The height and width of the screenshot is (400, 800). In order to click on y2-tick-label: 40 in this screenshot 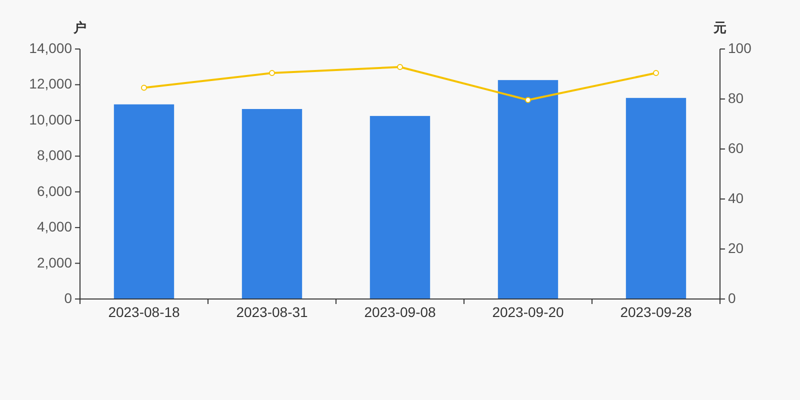, I will do `click(736, 198)`.